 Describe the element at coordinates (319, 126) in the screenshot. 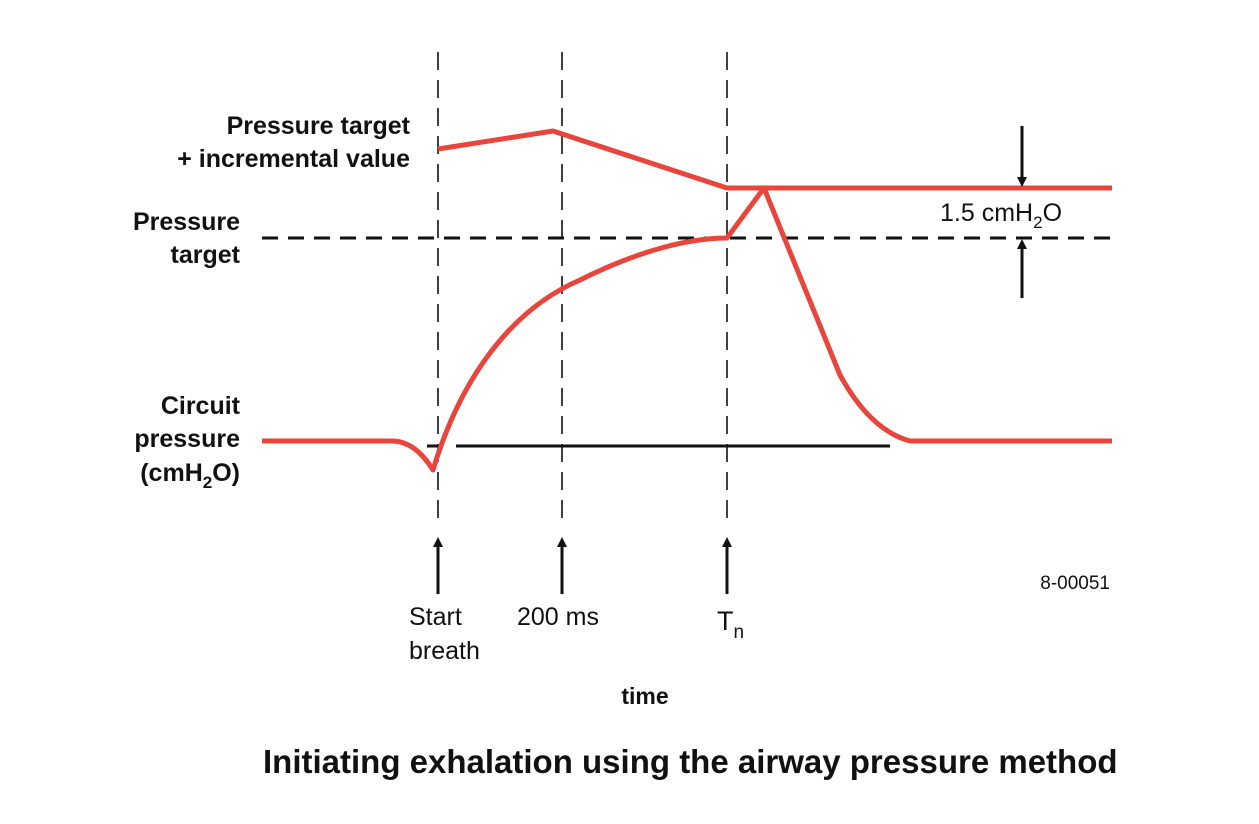

I see `label-pressure-target-incremental-1: Pressure target` at that location.